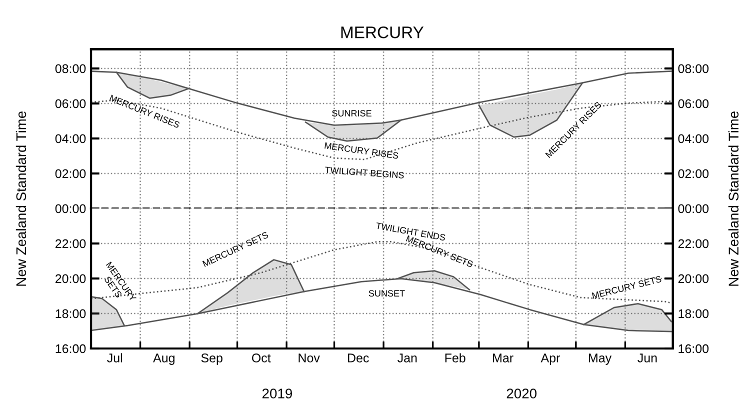 The height and width of the screenshot is (410, 746). What do you see at coordinates (693, 313) in the screenshot?
I see `y2-tick-label: 18:00` at bounding box center [693, 313].